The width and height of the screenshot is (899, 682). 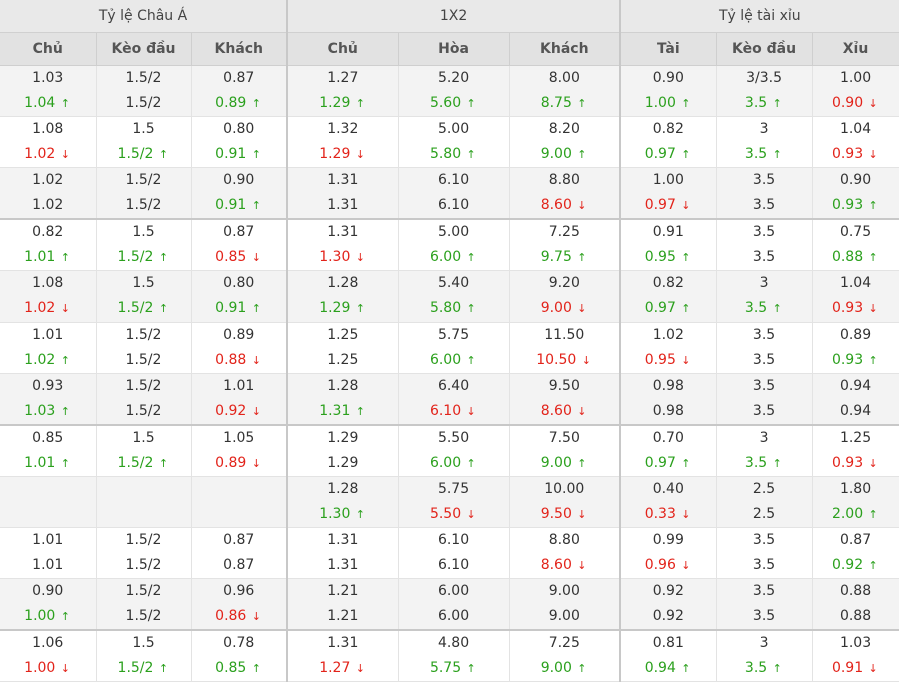 I want to click on col-header-handicap: Kèo đầu, so click(x=144, y=49).